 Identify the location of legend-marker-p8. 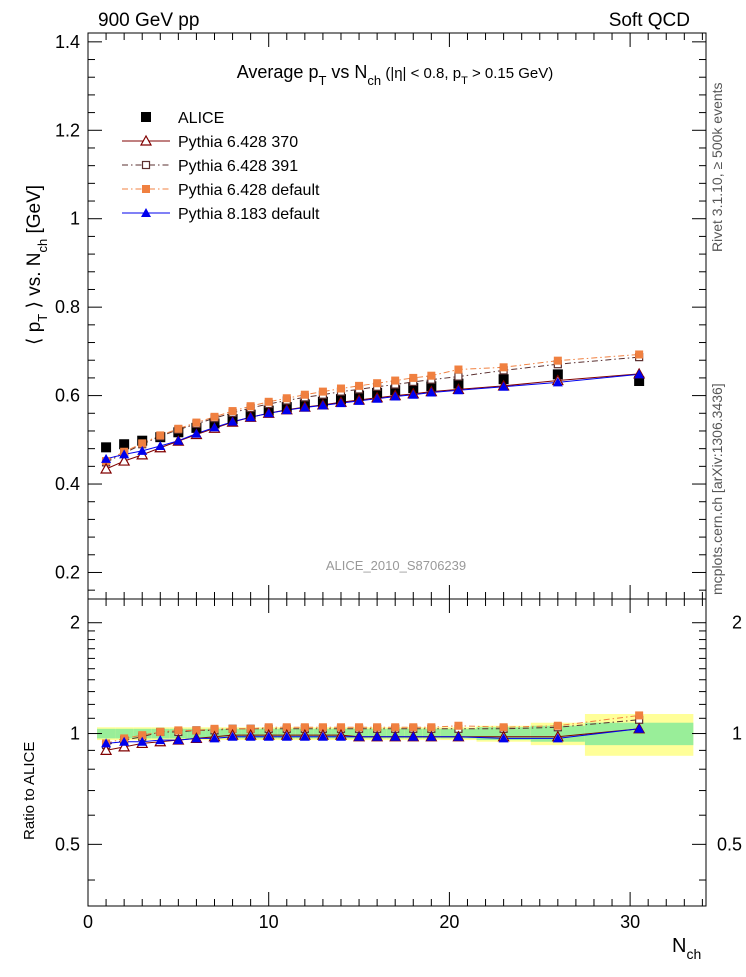
(146, 212).